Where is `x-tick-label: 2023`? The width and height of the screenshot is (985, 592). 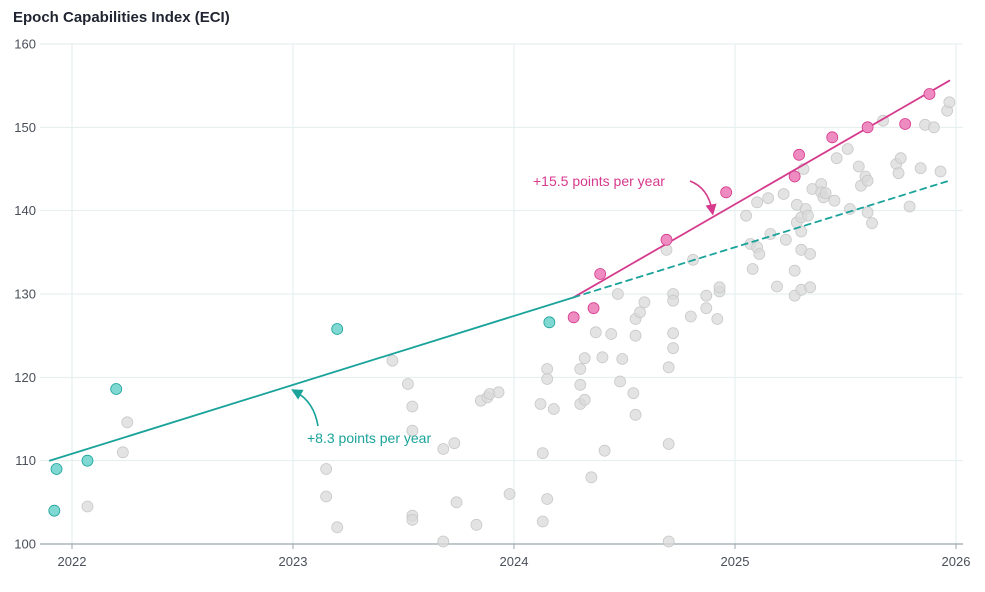 x-tick-label: 2023 is located at coordinates (293, 561).